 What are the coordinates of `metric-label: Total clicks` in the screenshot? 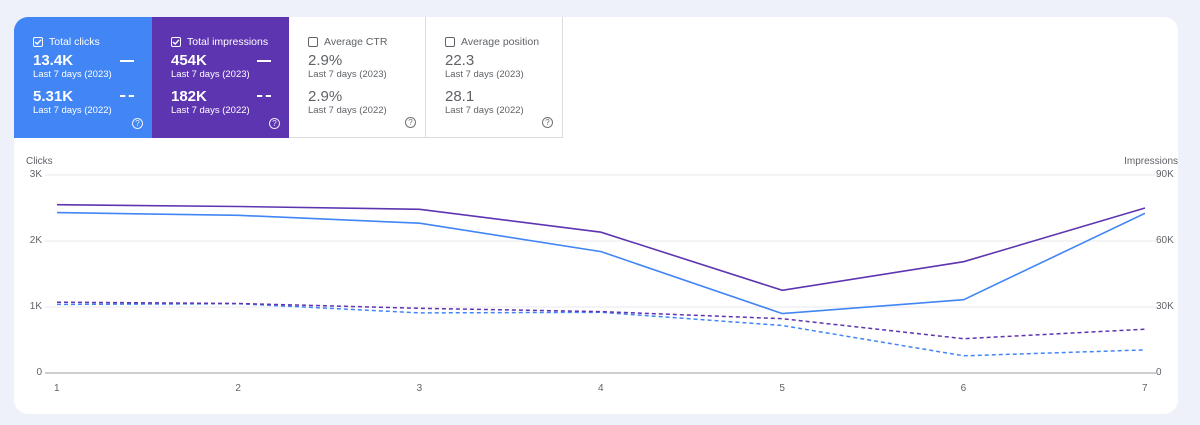 It's located at (74, 42).